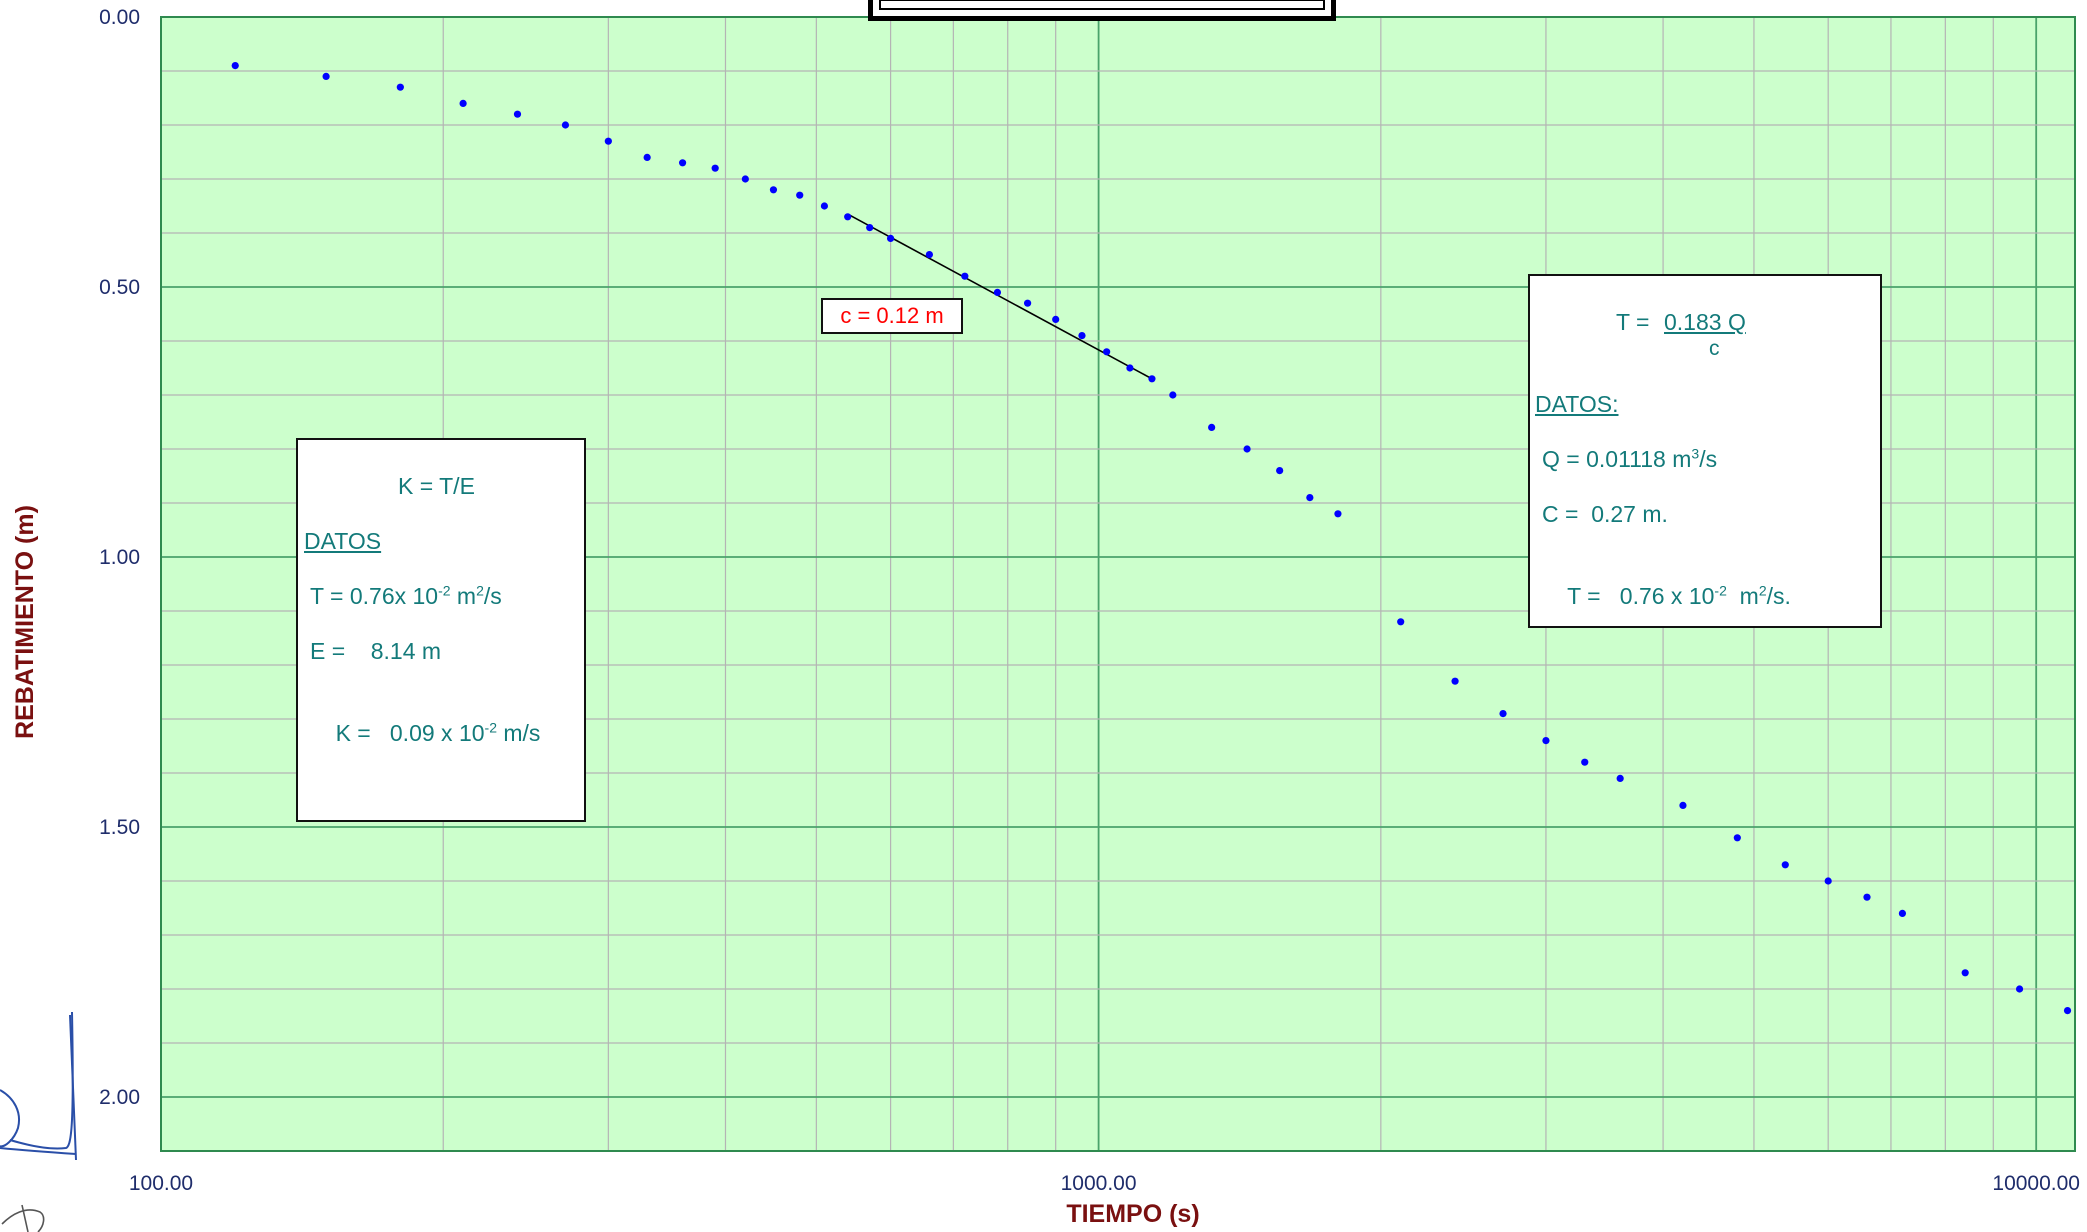  Describe the element at coordinates (25, 622) in the screenshot. I see `y-axis-title: REBATIMIENTO (m)` at that location.